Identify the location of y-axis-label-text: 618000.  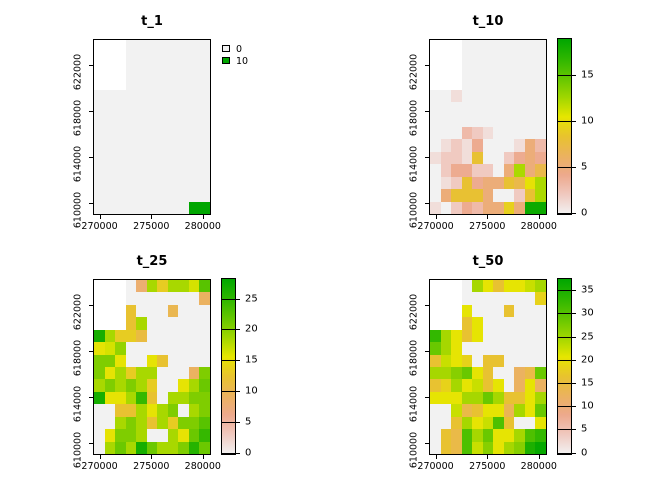
(414, 358).